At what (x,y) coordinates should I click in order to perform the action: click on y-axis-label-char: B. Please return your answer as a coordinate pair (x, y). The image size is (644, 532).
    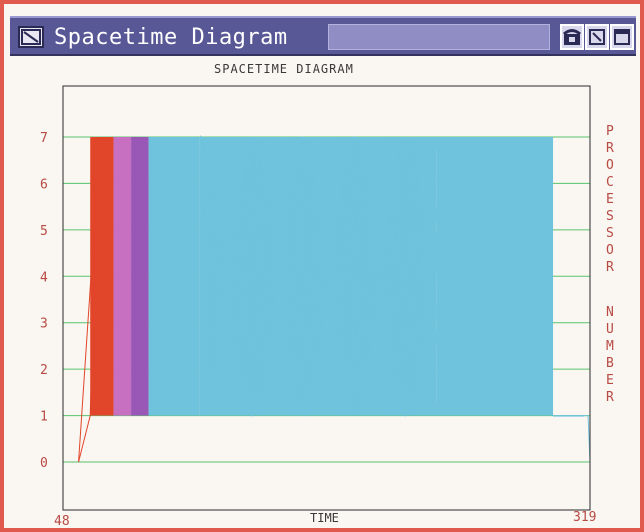
    Looking at the image, I should click on (610, 363).